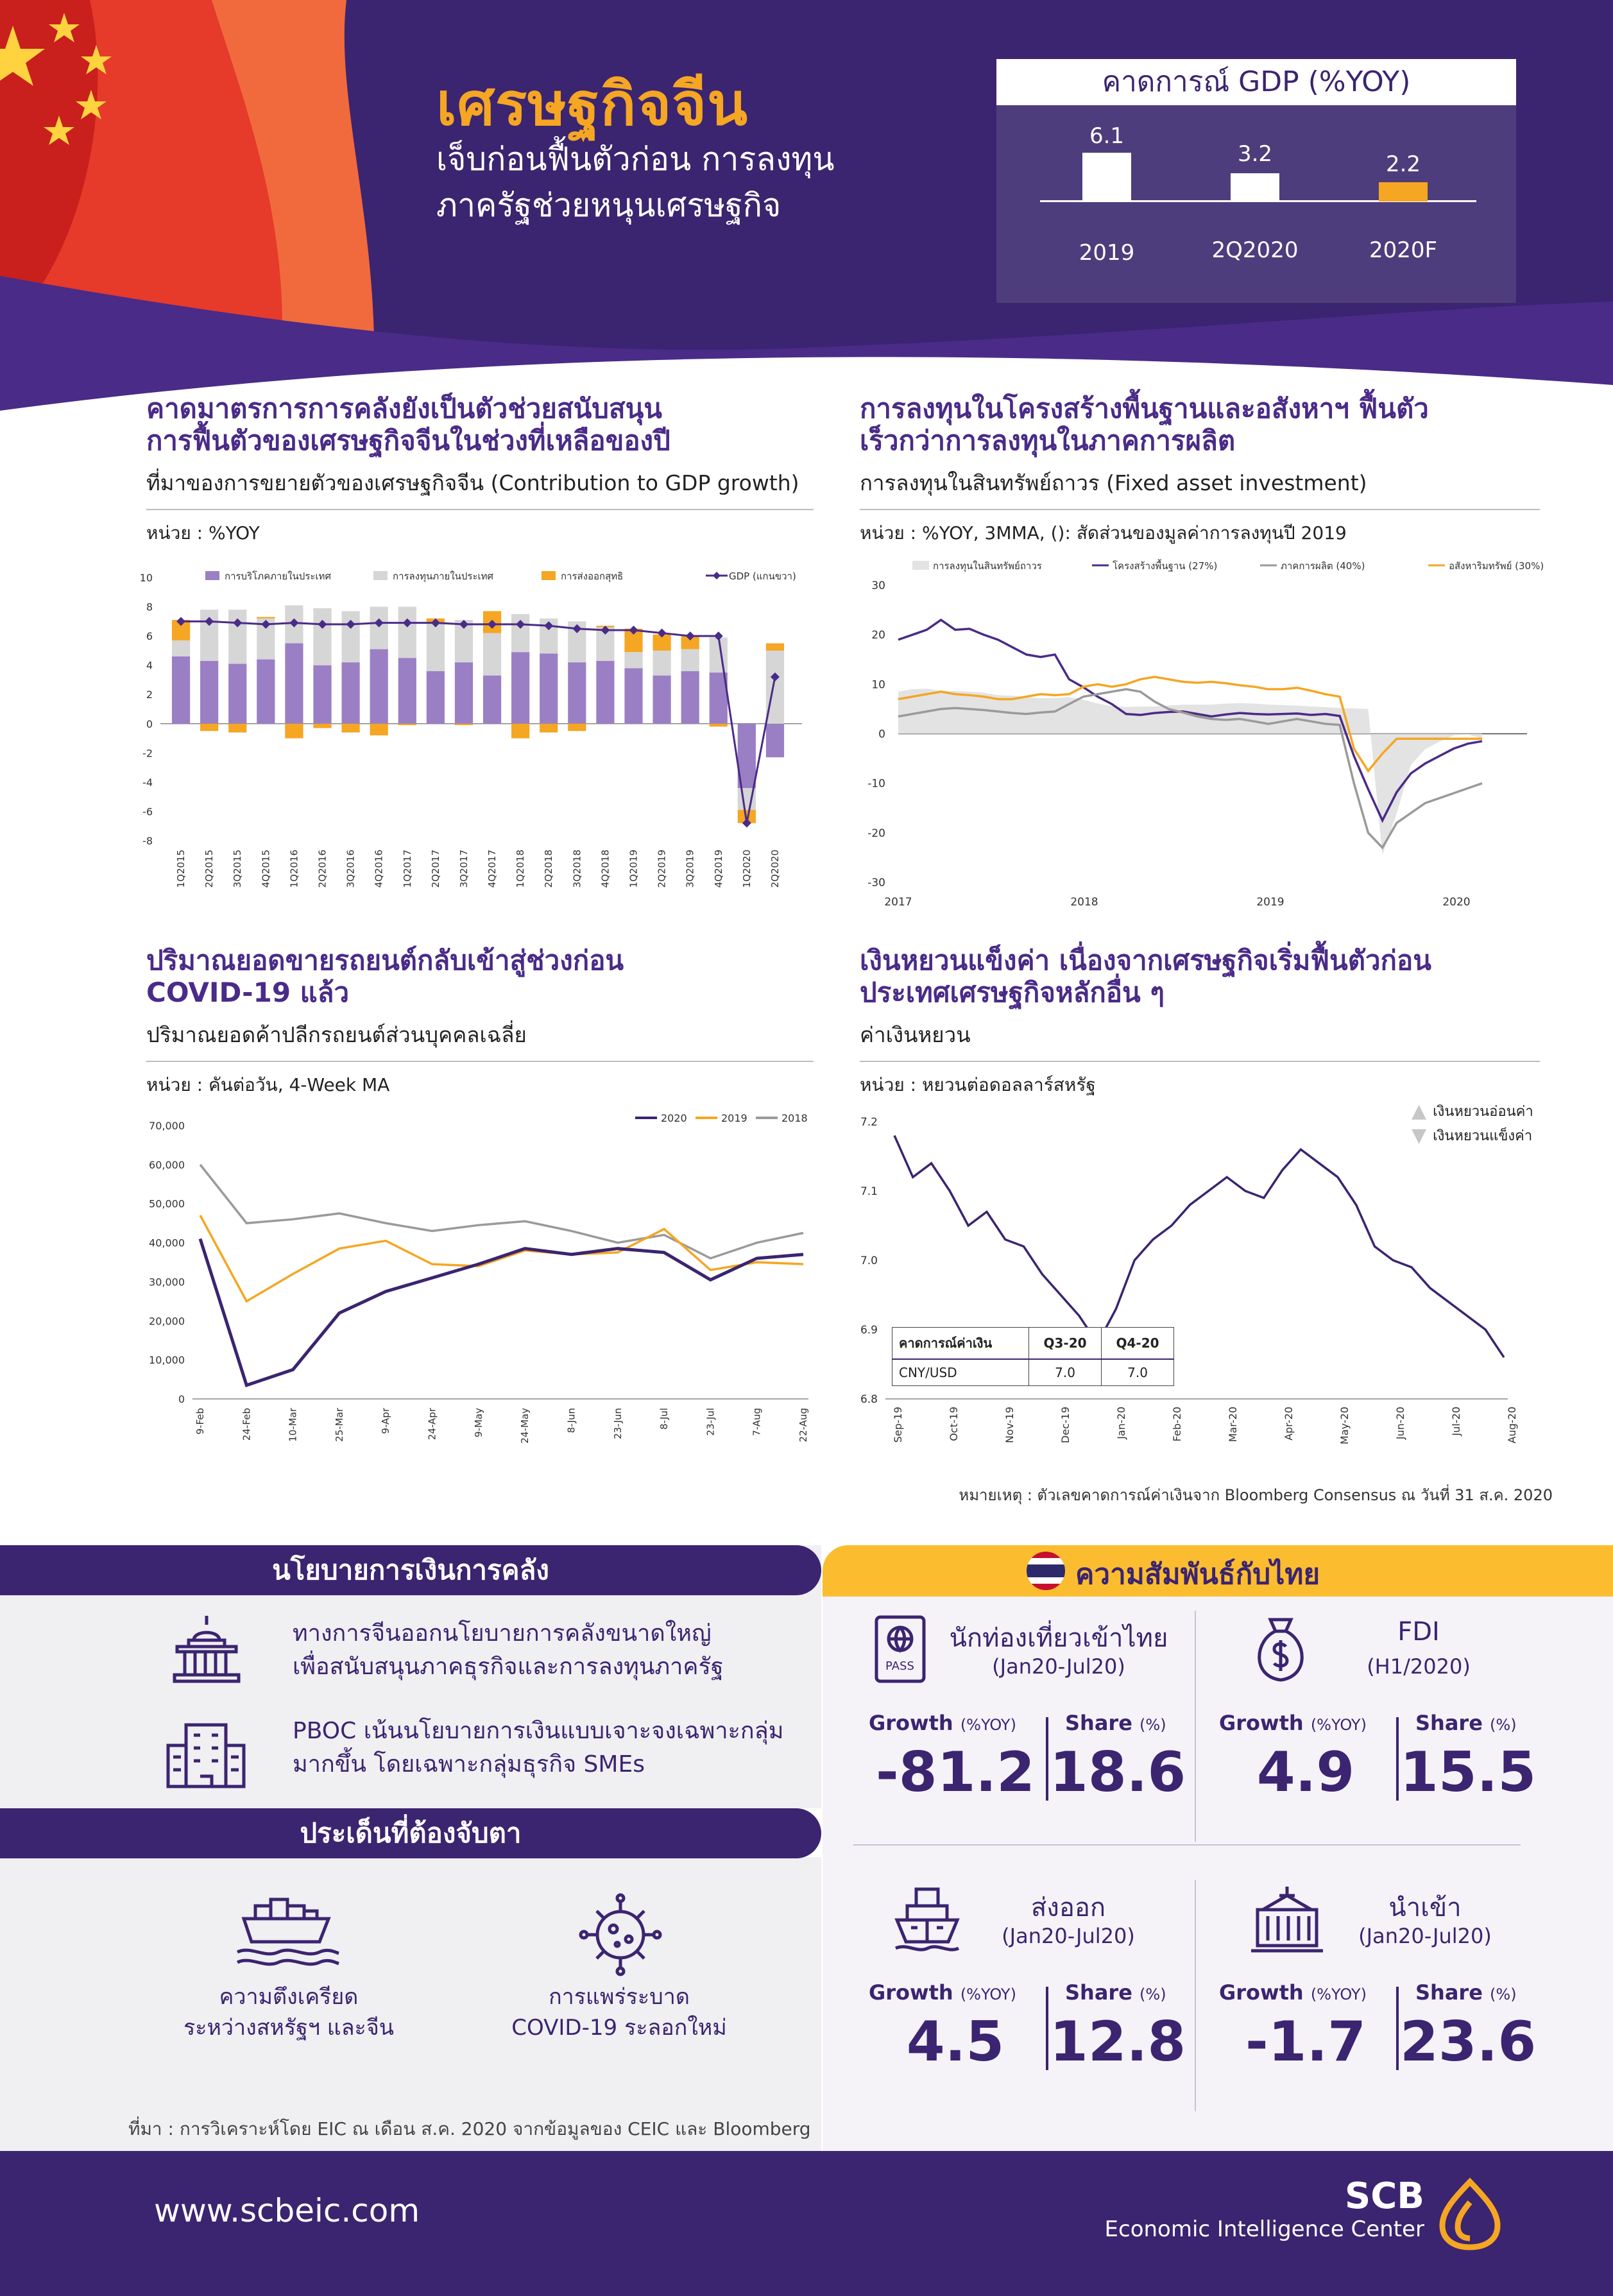 Image resolution: width=1613 pixels, height=2296 pixels. I want to click on legend-label: อสังหาริมทรัพย์ (30%), so click(1497, 566).